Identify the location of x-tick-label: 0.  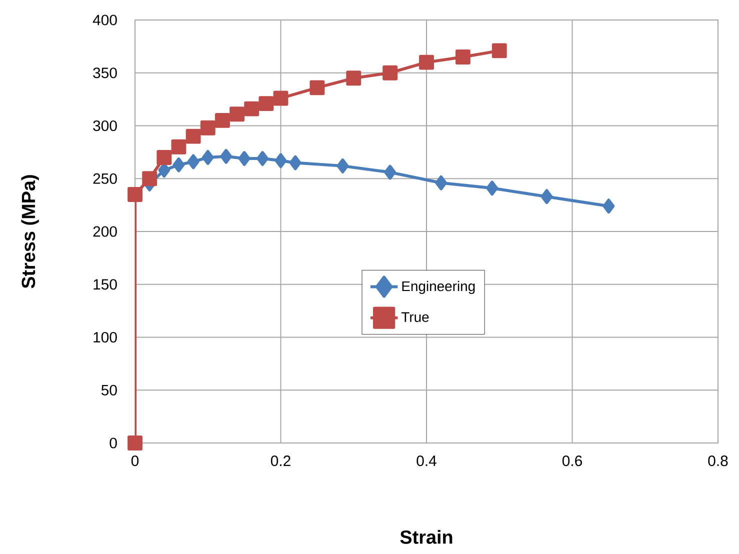
(135, 461).